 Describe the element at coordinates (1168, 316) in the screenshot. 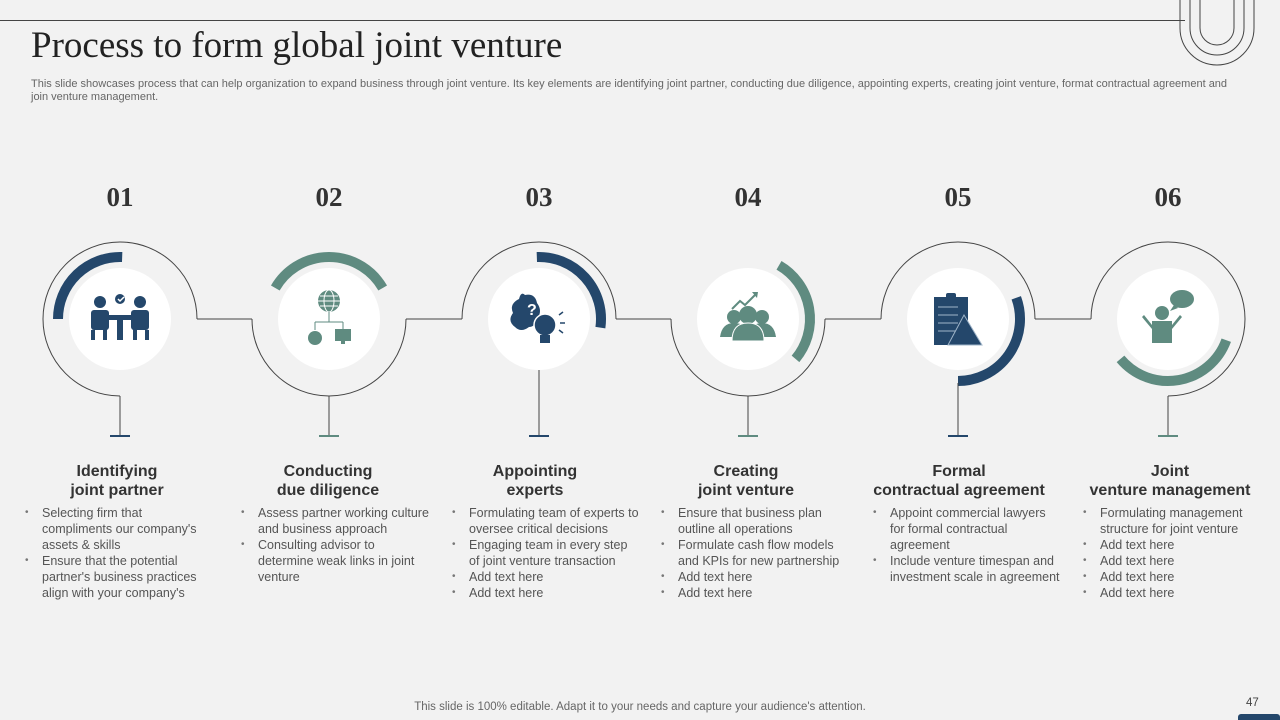

I see `speaking-person-icon` at that location.